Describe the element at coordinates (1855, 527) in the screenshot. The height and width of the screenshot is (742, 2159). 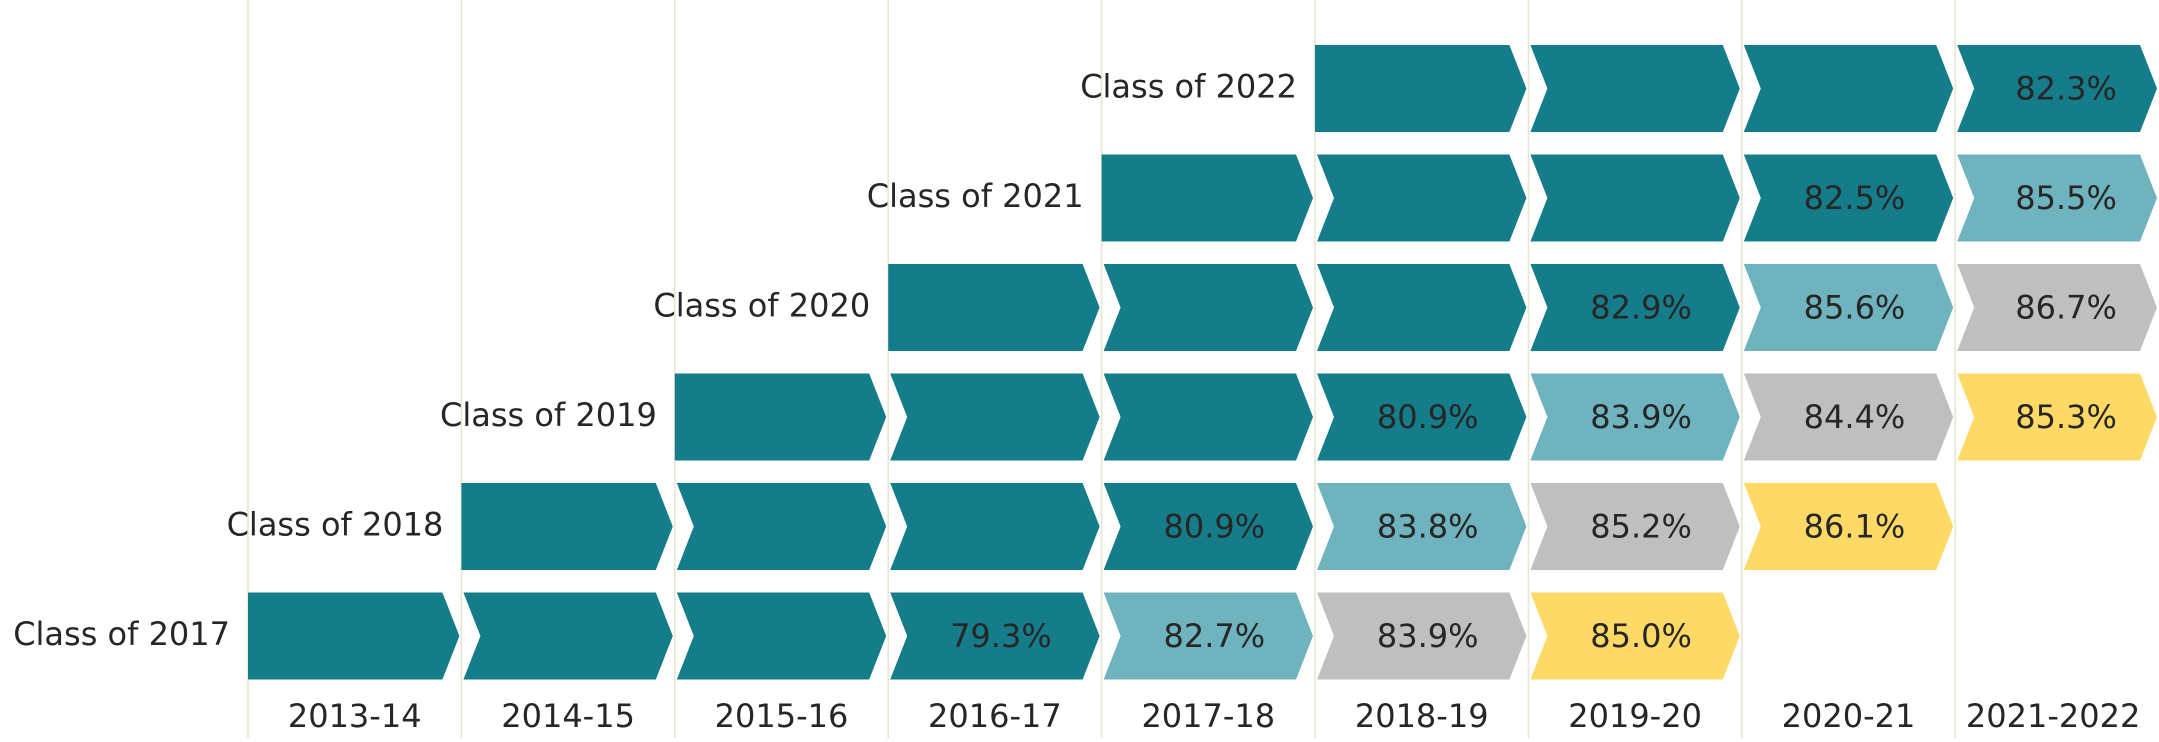
I see `value-label: 86.1%` at that location.